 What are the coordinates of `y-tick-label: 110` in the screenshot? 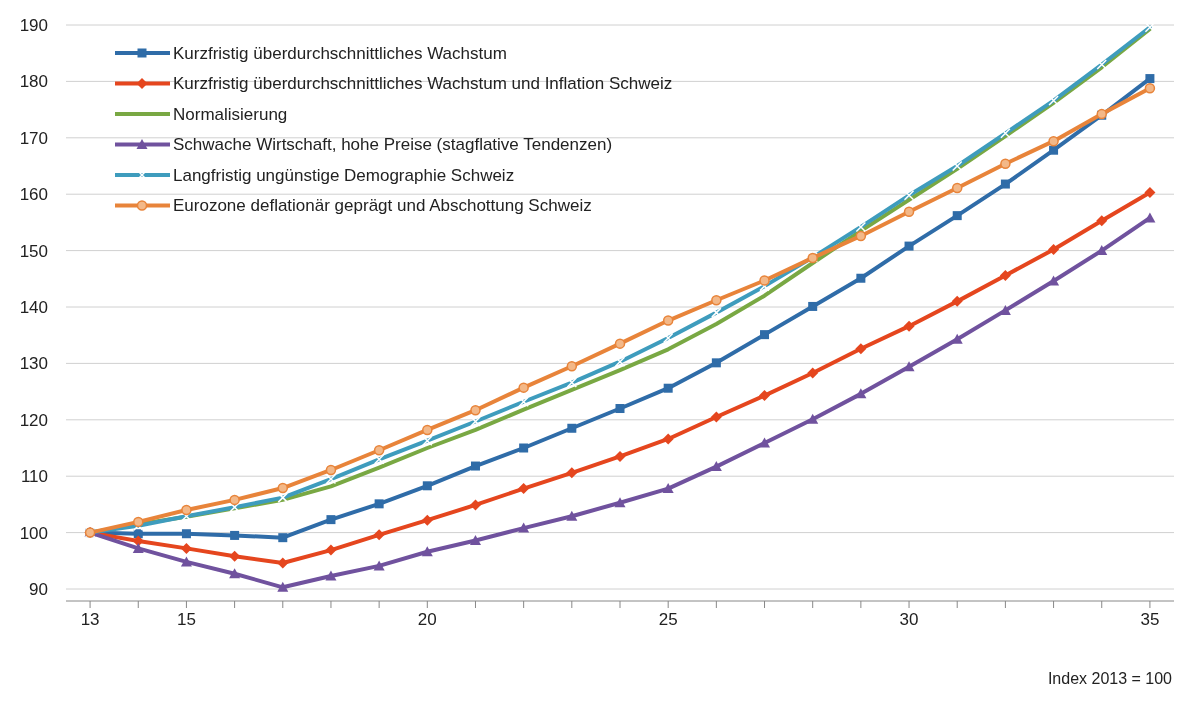 It's located at (34, 477).